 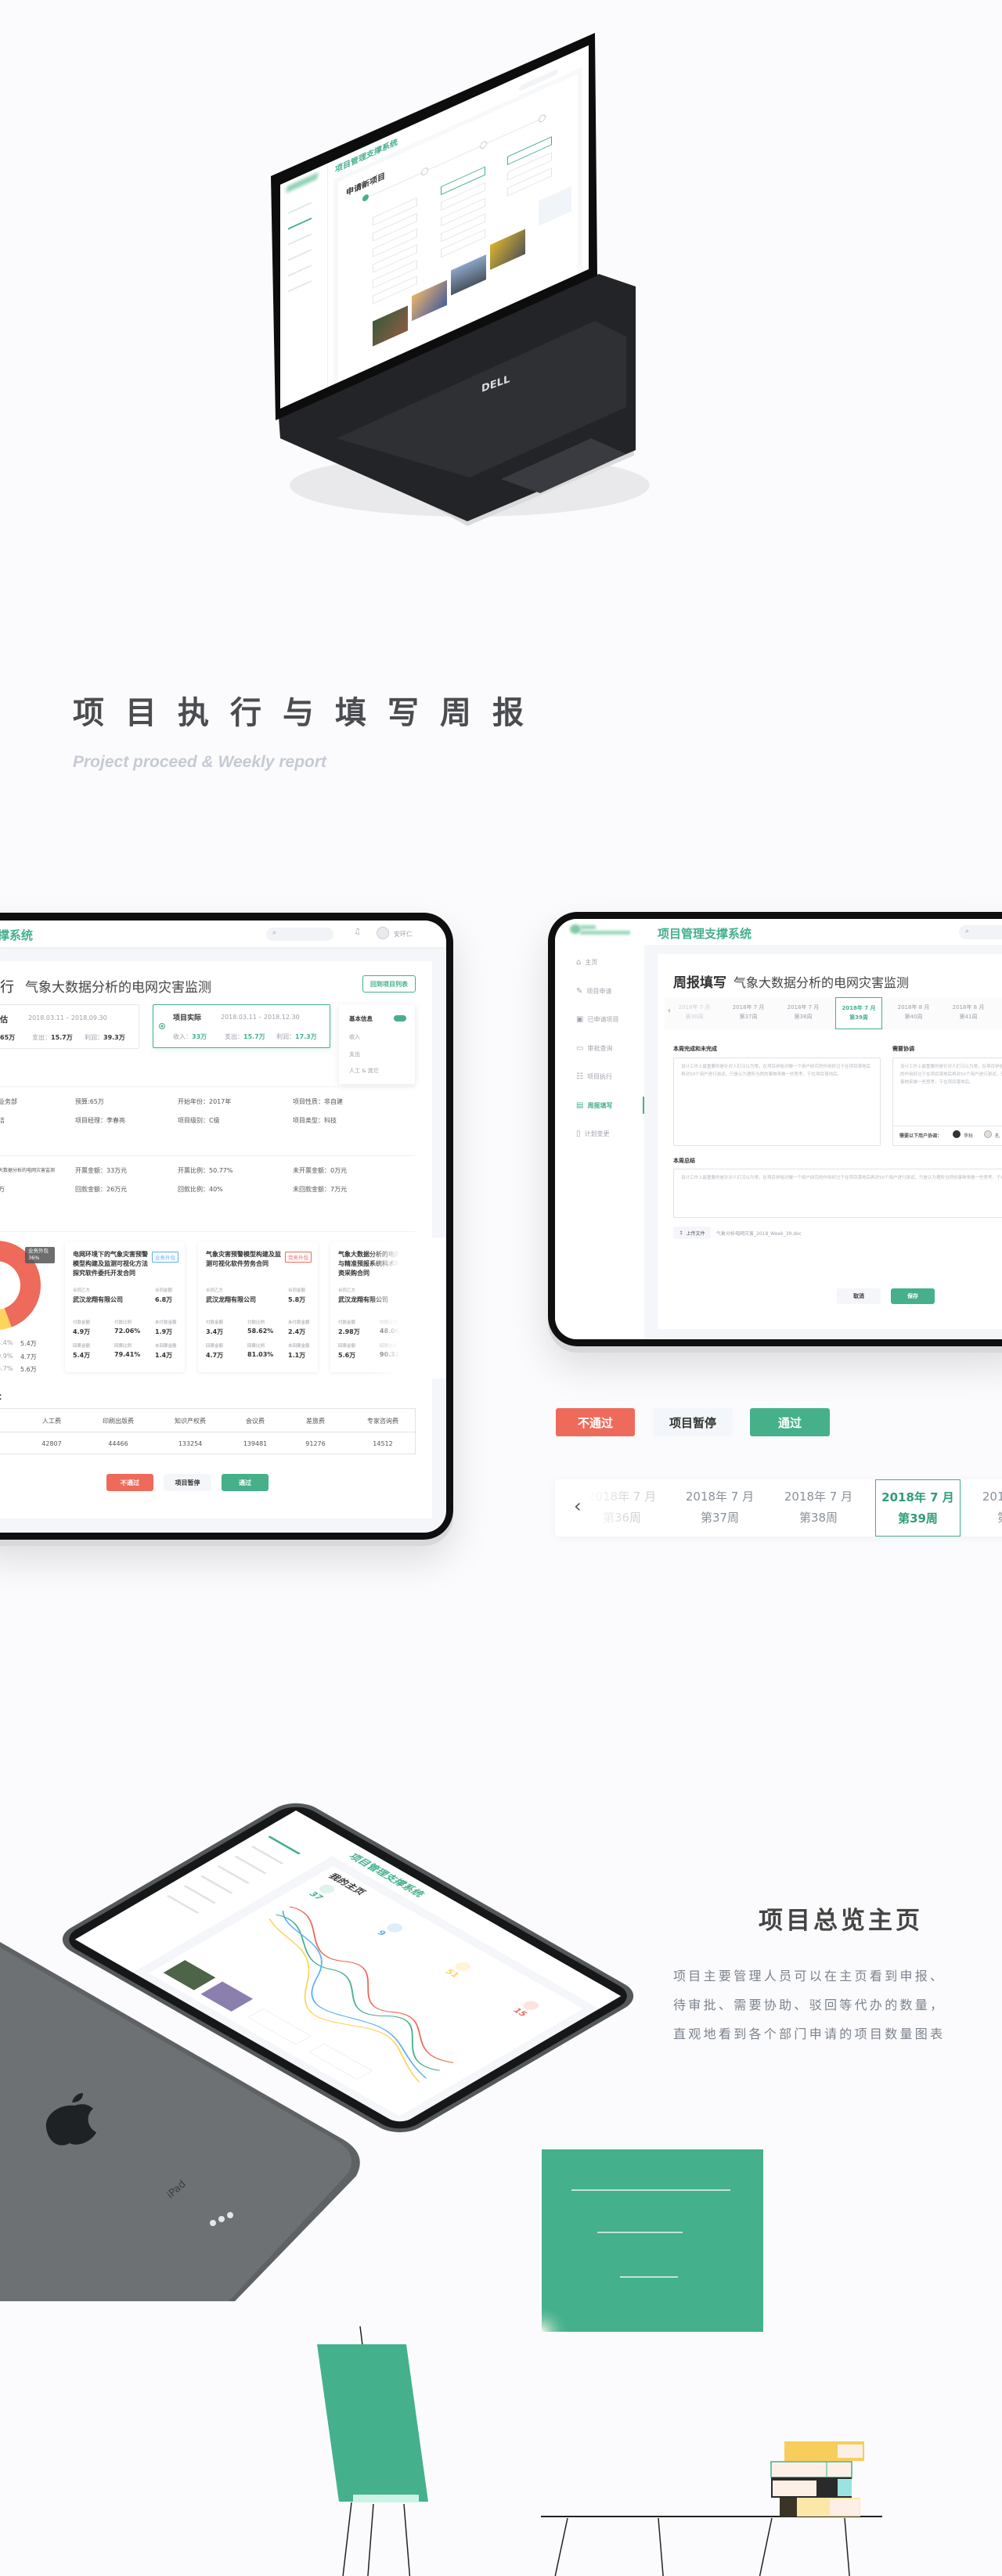 What do you see at coordinates (748, 1017) in the screenshot?
I see `week-number: 第37周` at bounding box center [748, 1017].